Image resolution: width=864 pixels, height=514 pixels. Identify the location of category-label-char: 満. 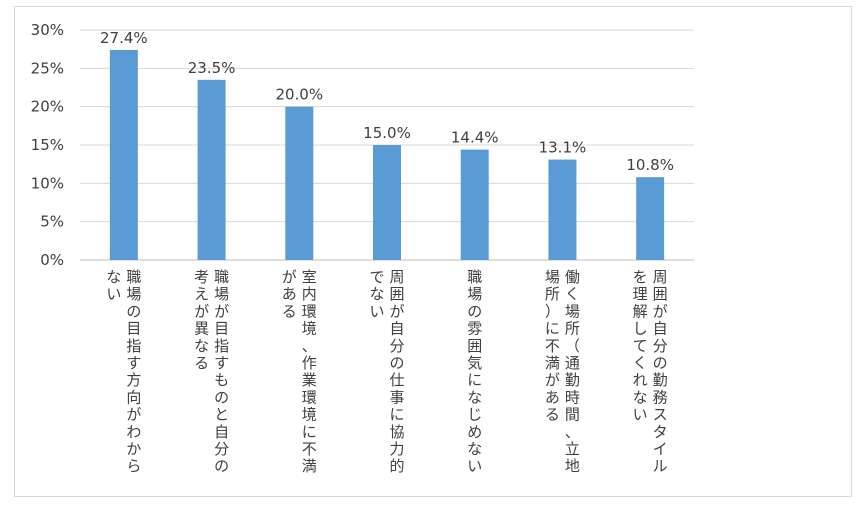
(309, 466).